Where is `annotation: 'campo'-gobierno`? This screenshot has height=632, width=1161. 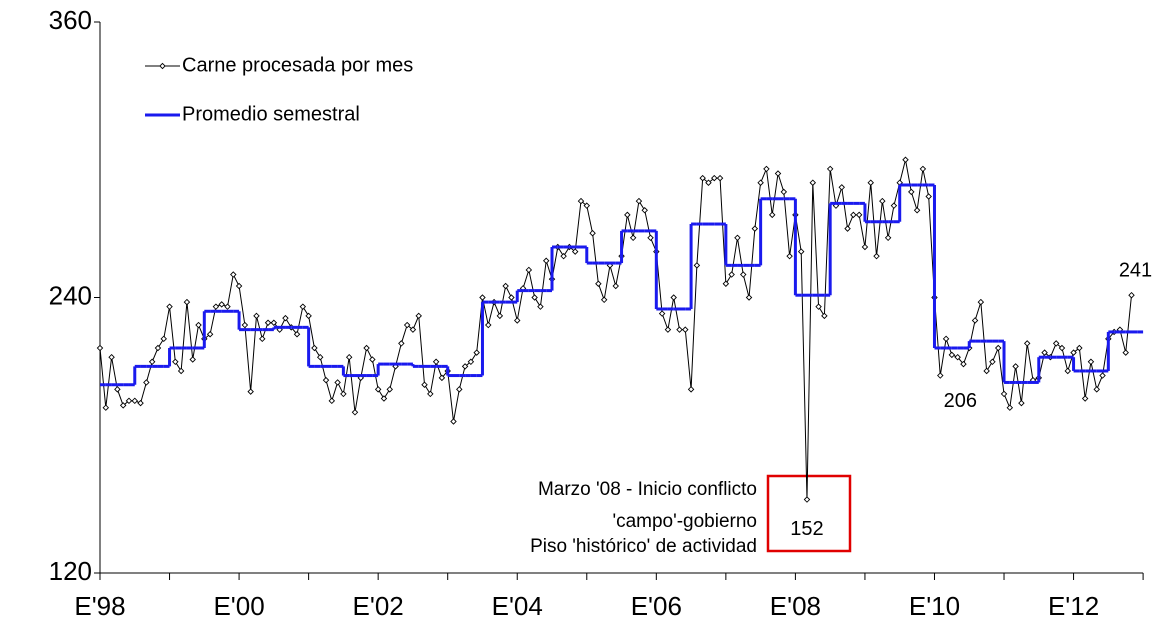 annotation: 'campo'-gobierno is located at coordinates (684, 521).